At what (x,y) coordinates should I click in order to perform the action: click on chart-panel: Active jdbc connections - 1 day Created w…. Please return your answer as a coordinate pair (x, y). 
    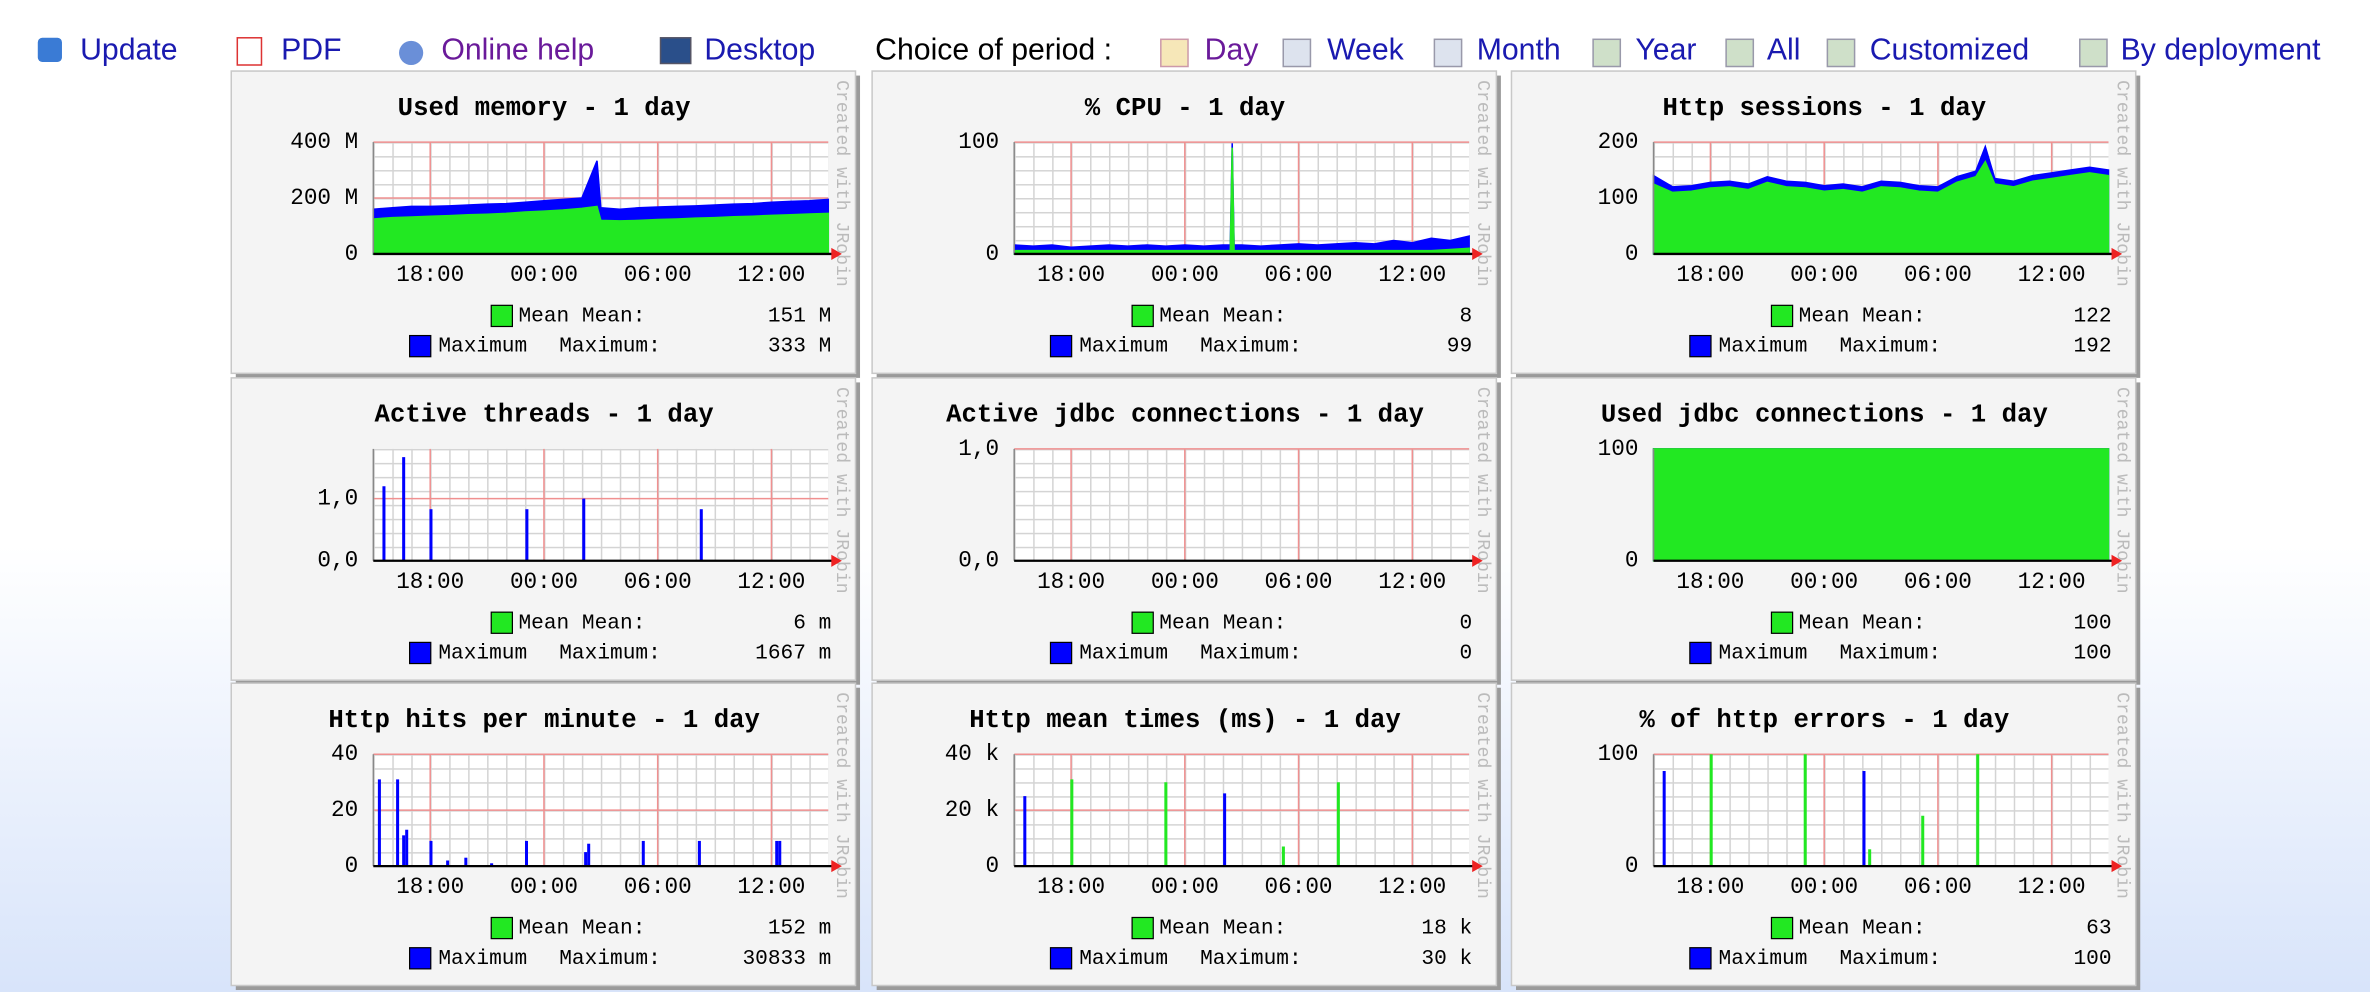
    Looking at the image, I should click on (1186, 531).